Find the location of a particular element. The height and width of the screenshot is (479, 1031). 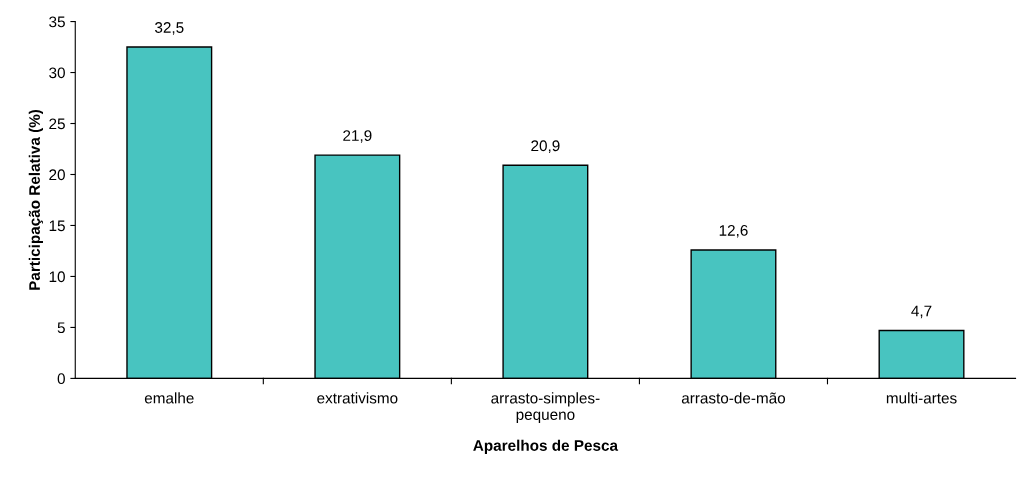

y-tick-label: 5 is located at coordinates (61, 328).